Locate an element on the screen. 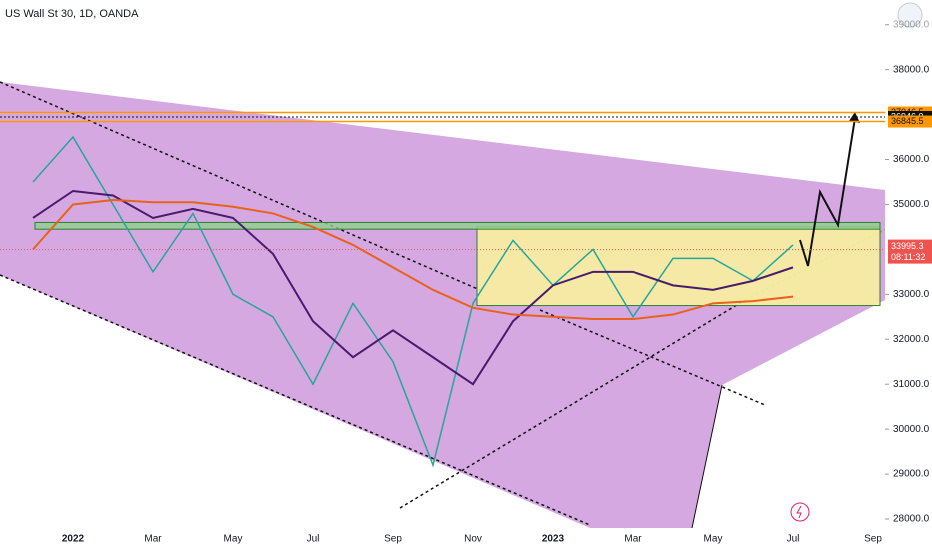 This screenshot has width=932, height=550. projection-arrow is located at coordinates (827, 192).